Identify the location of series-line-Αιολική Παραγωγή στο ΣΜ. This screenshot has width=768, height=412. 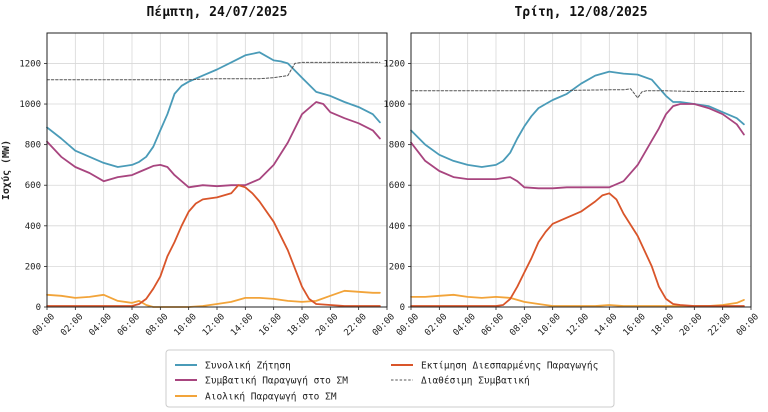
(213, 298).